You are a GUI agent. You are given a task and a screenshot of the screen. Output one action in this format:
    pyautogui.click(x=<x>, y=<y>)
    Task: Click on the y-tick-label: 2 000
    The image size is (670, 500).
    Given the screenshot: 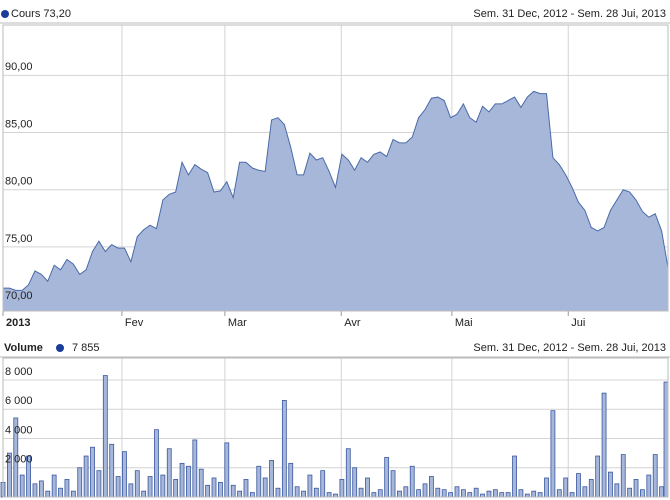 What is the action you would take?
    pyautogui.click(x=19, y=460)
    